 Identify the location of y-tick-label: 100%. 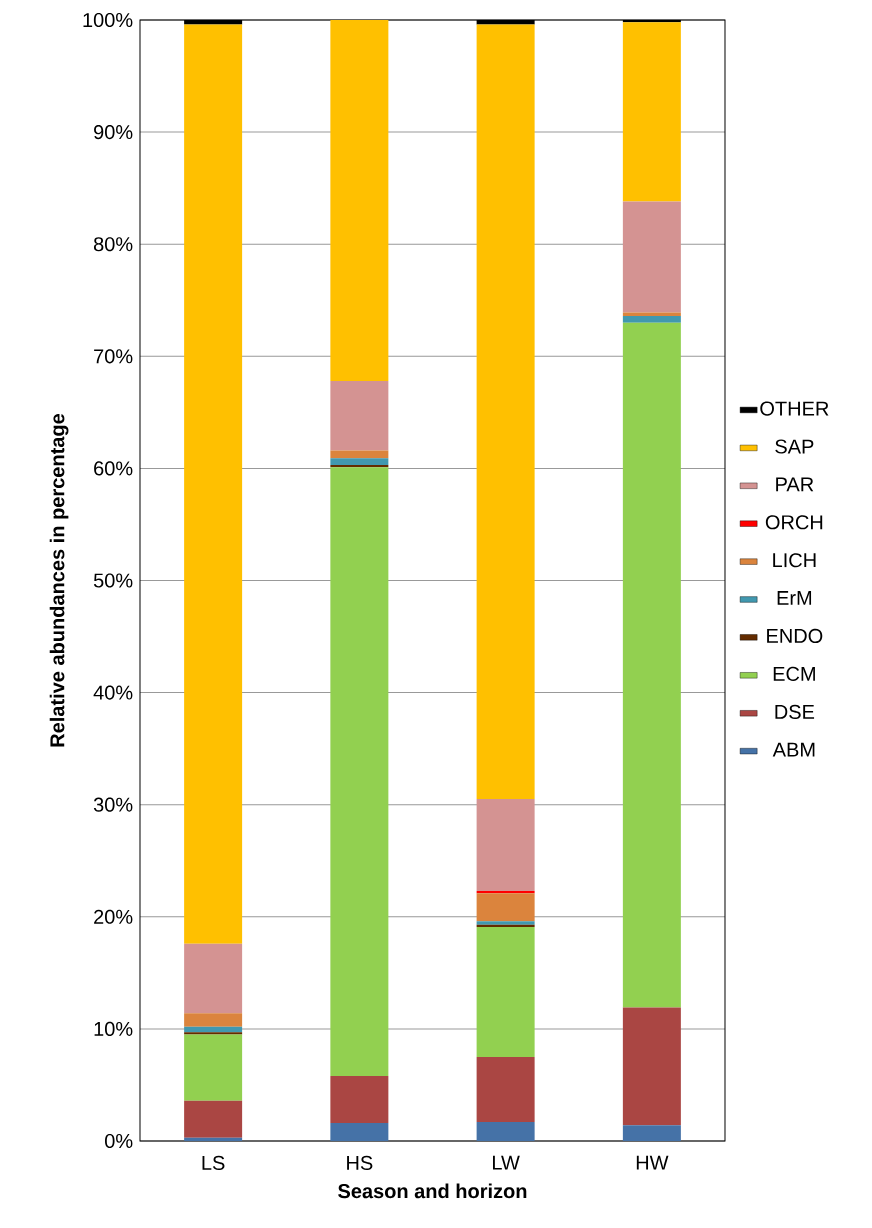
(108, 20).